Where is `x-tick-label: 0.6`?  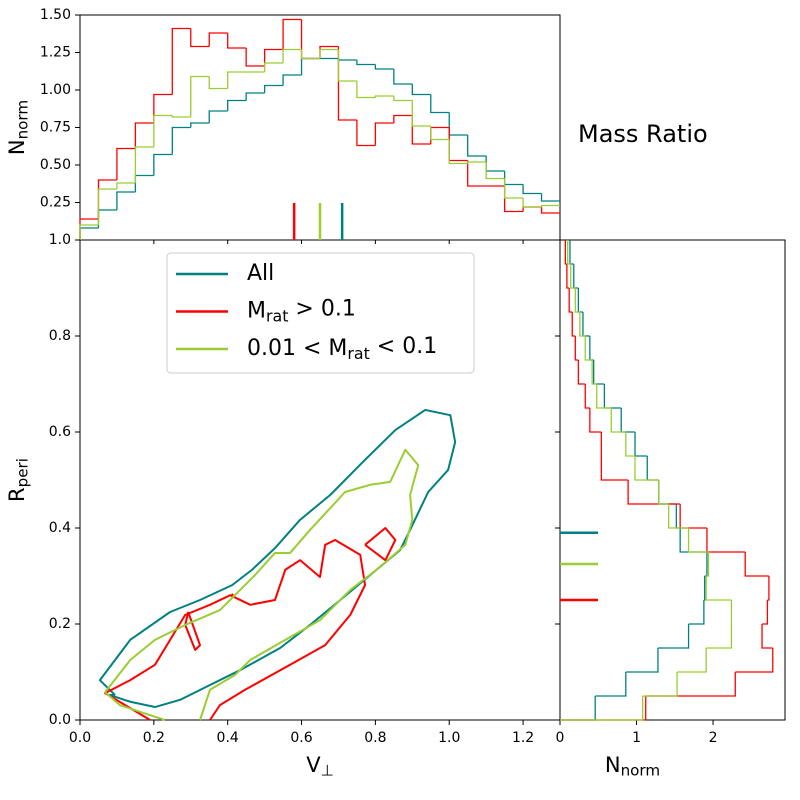 x-tick-label: 0.6 is located at coordinates (301, 738).